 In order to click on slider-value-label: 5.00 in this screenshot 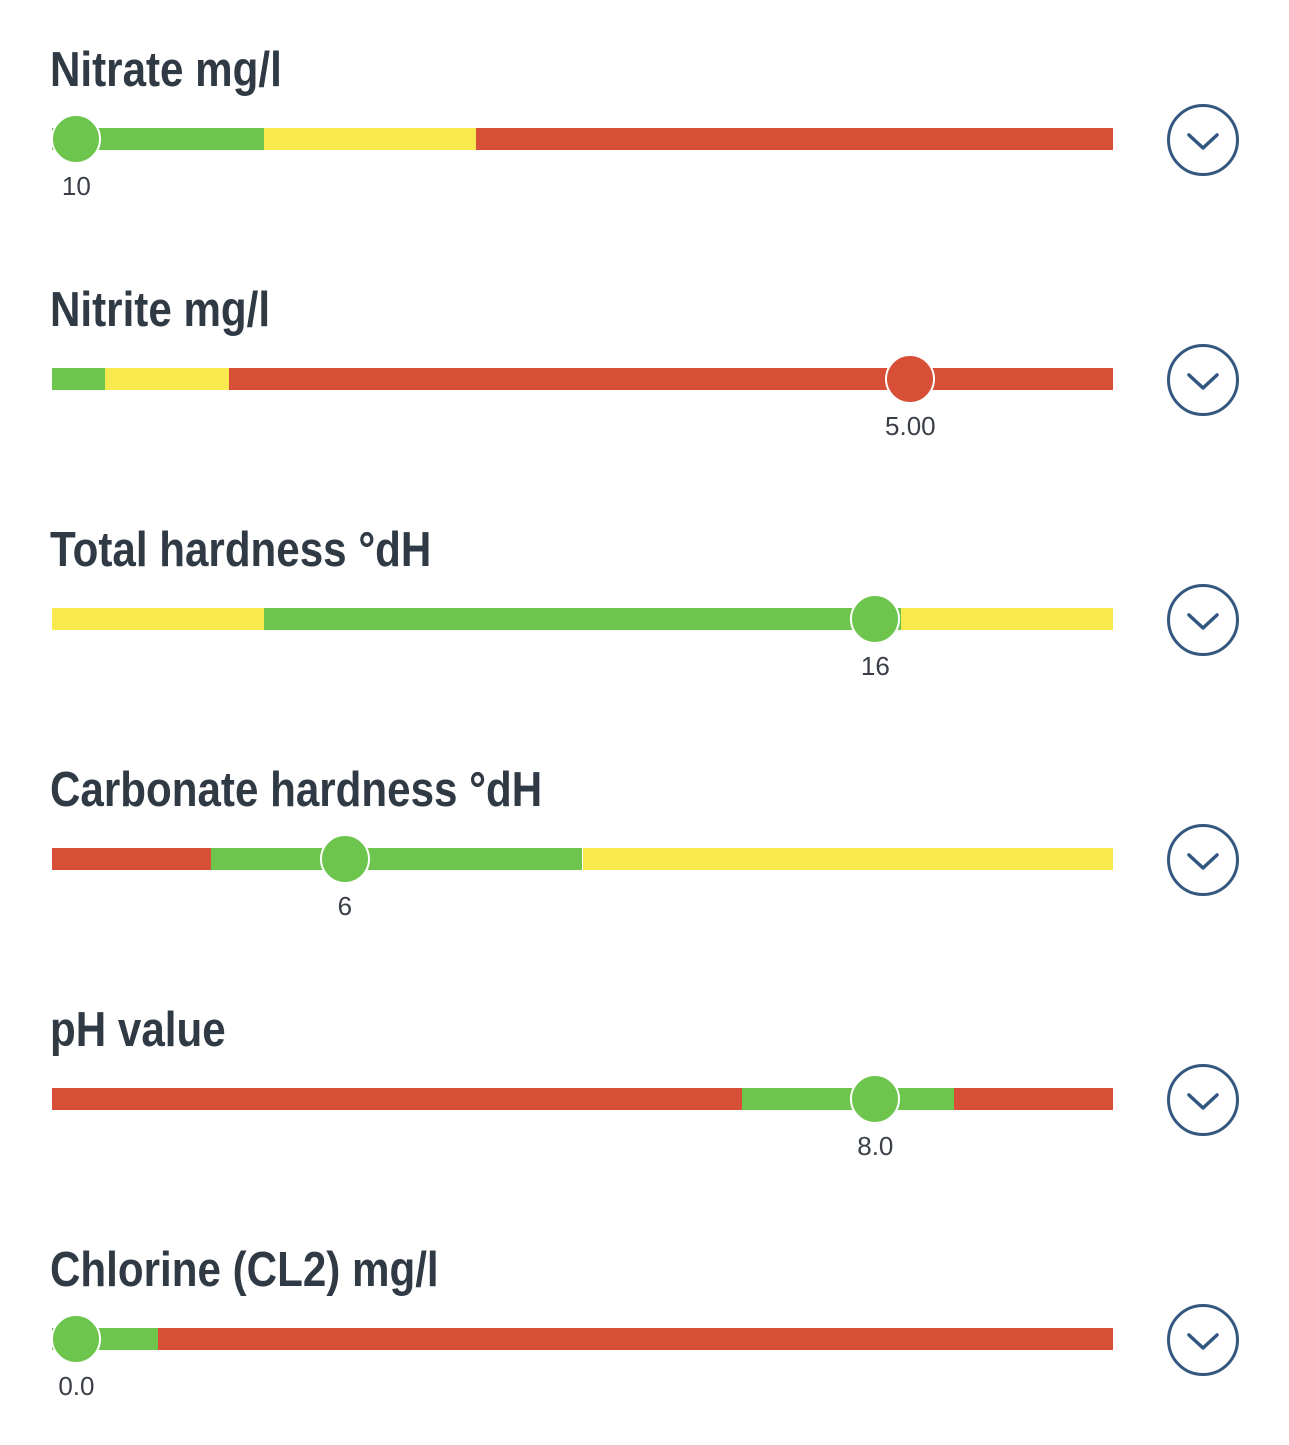, I will do `click(910, 426)`.